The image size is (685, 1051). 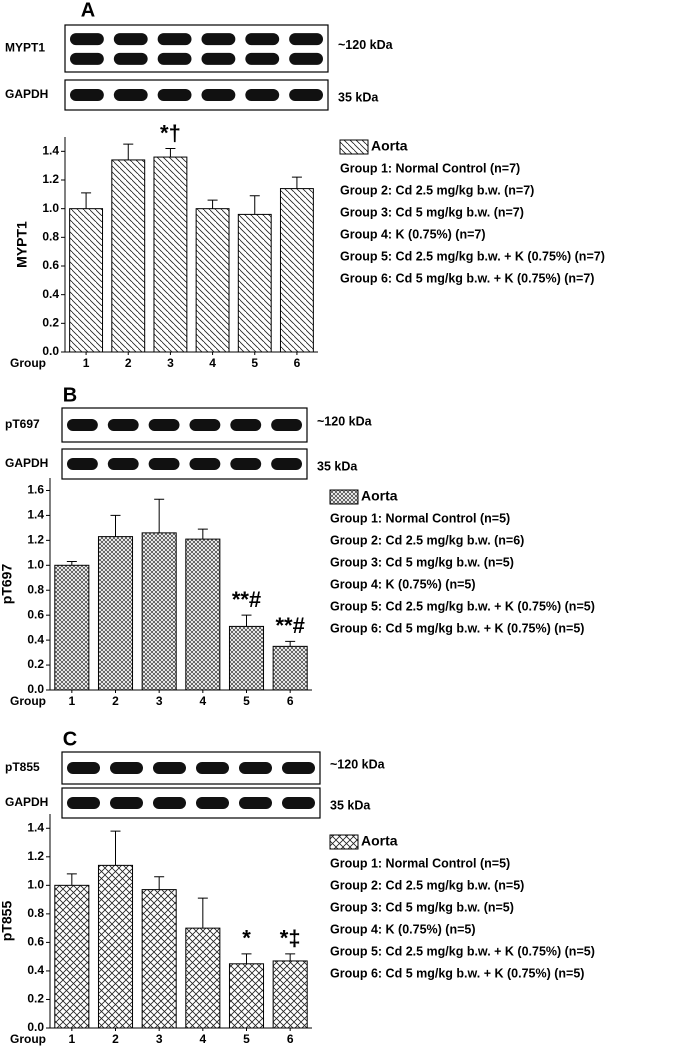 What do you see at coordinates (7, 921) in the screenshot?
I see `y-axis-label: pT855` at bounding box center [7, 921].